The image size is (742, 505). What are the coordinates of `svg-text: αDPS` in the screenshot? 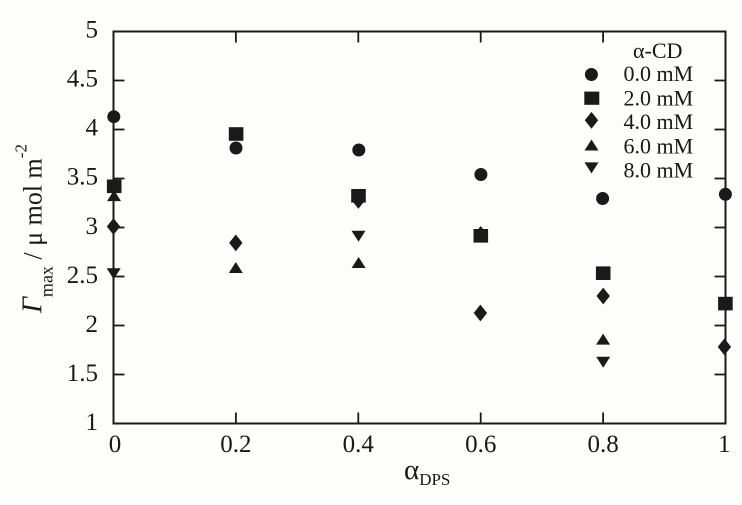 It's located at (427, 471).